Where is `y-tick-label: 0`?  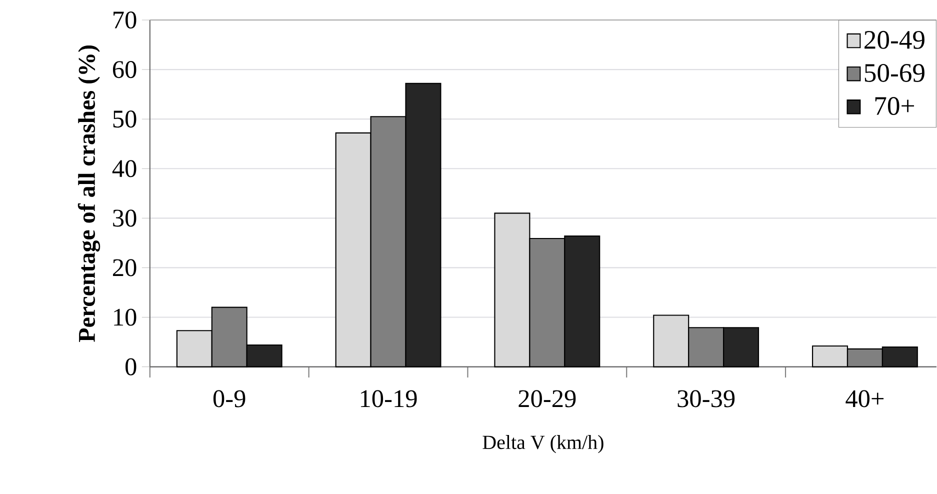 y-tick-label: 0 is located at coordinates (131, 367).